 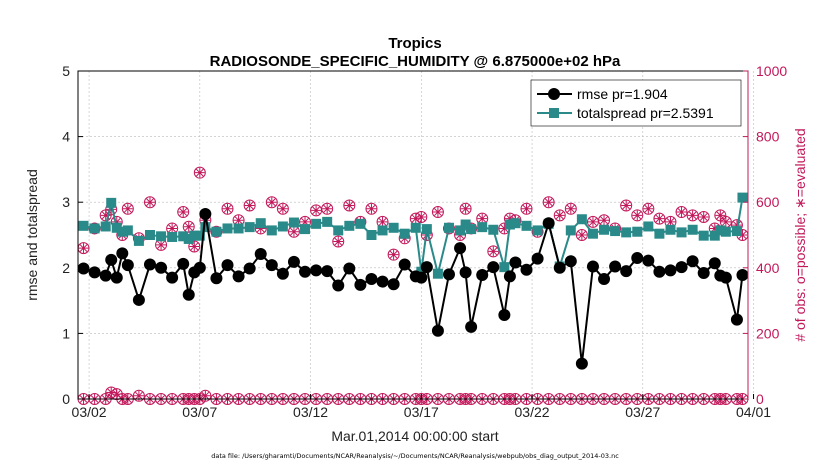 I want to click on totalspread-layer, so click(x=413, y=235).